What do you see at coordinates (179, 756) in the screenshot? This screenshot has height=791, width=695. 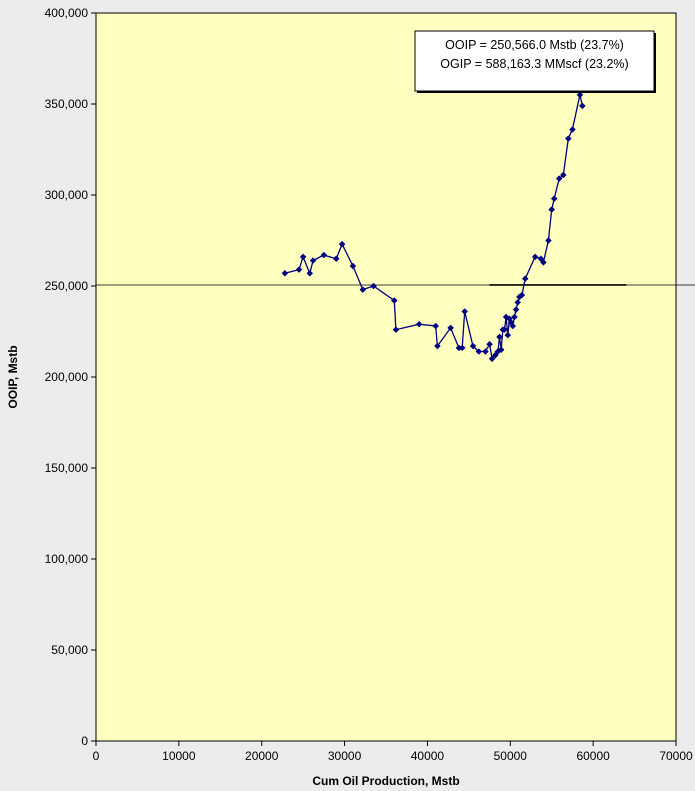 I see `x-tick-label: 10000` at bounding box center [179, 756].